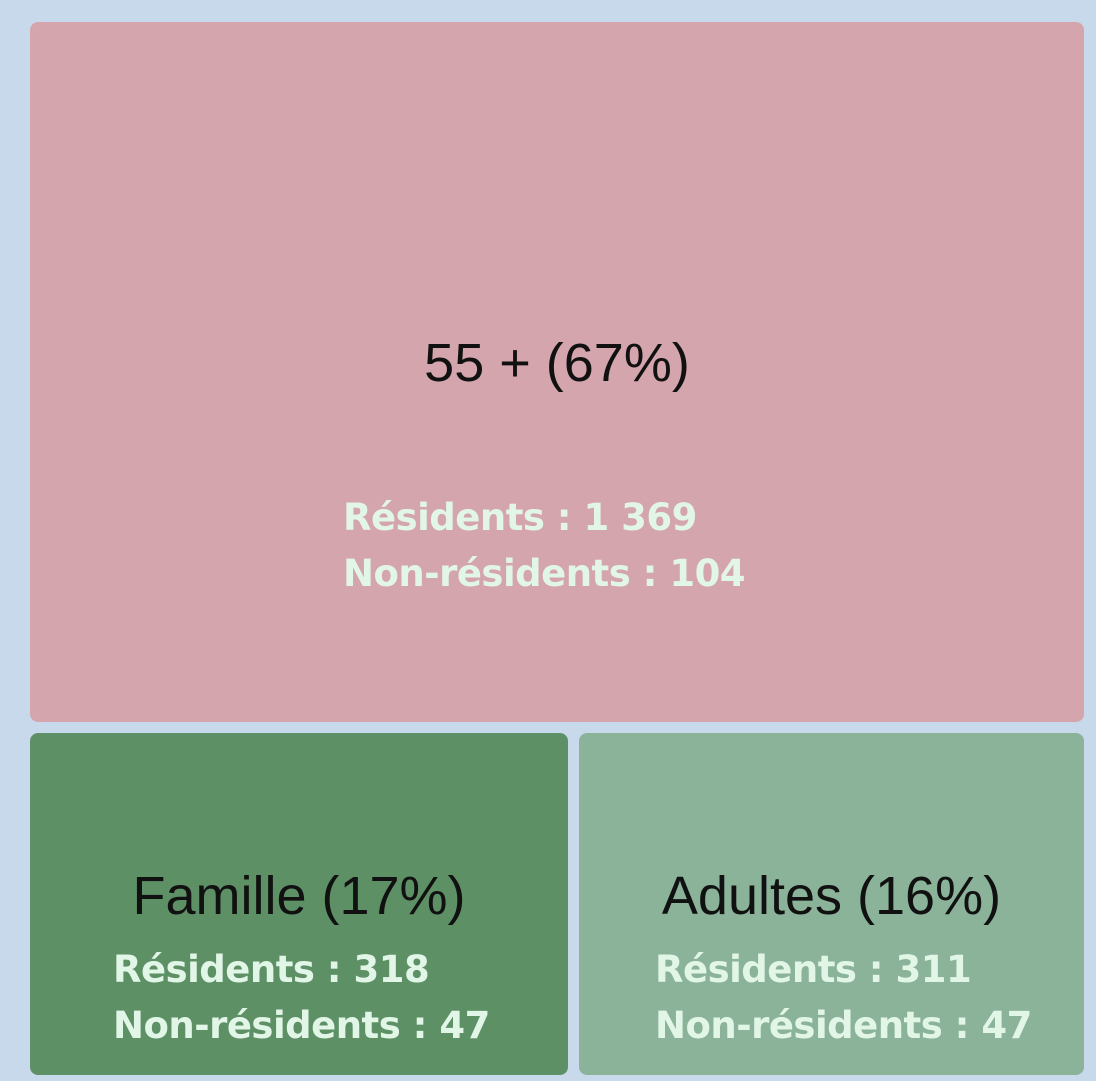 The image size is (1096, 1081). I want to click on detail-line: Résidents : 311, so click(813, 969).